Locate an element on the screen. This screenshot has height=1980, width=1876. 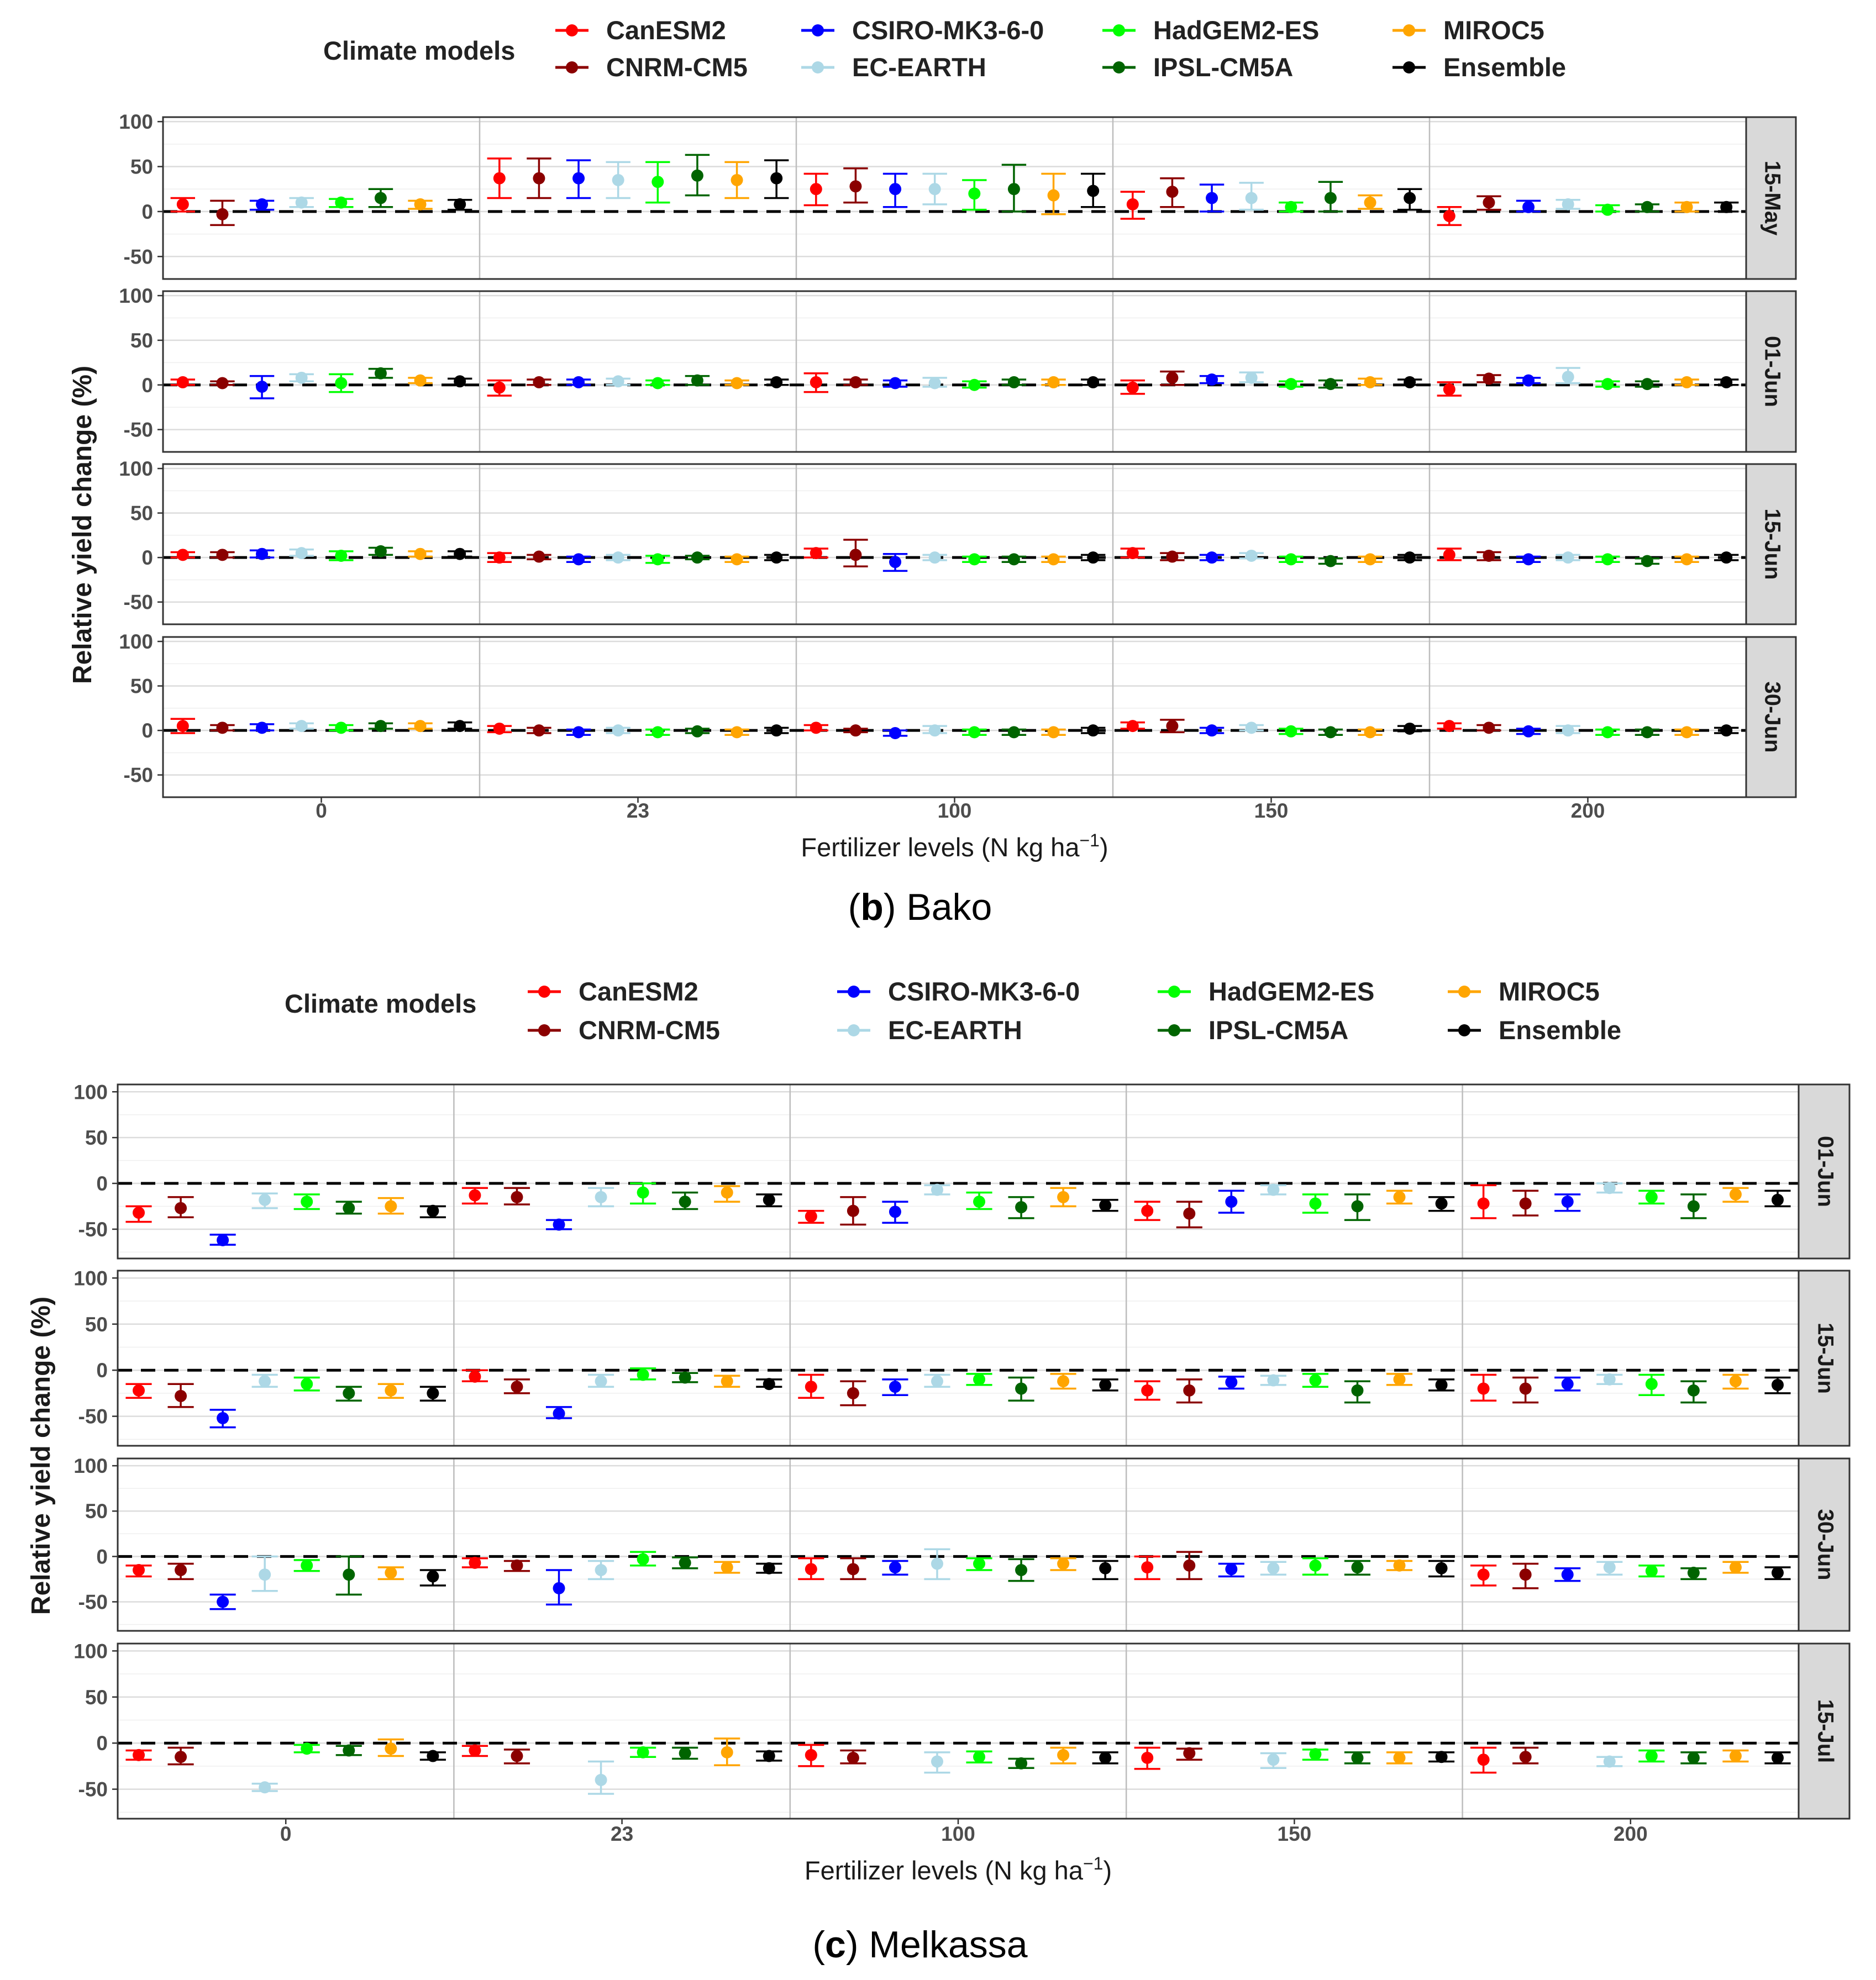
legend-item: Ensemble is located at coordinates (1534, 1030).